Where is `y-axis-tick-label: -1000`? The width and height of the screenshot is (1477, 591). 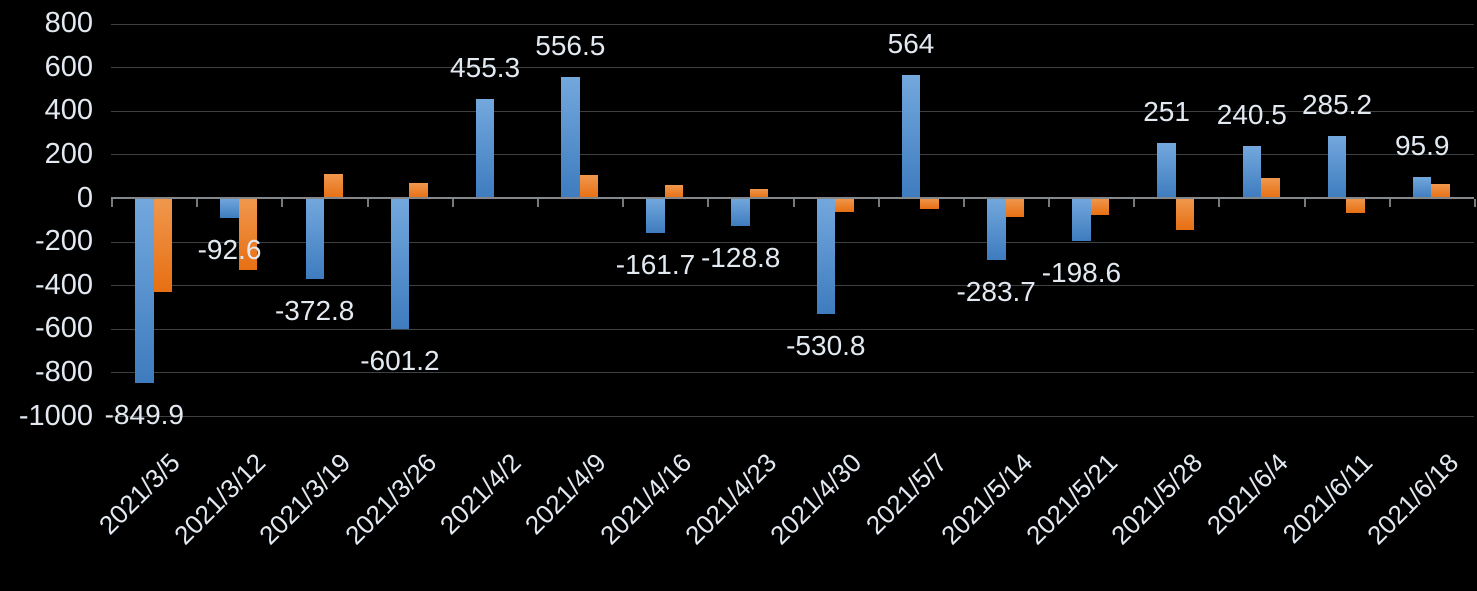 y-axis-tick-label: -1000 is located at coordinates (55, 415).